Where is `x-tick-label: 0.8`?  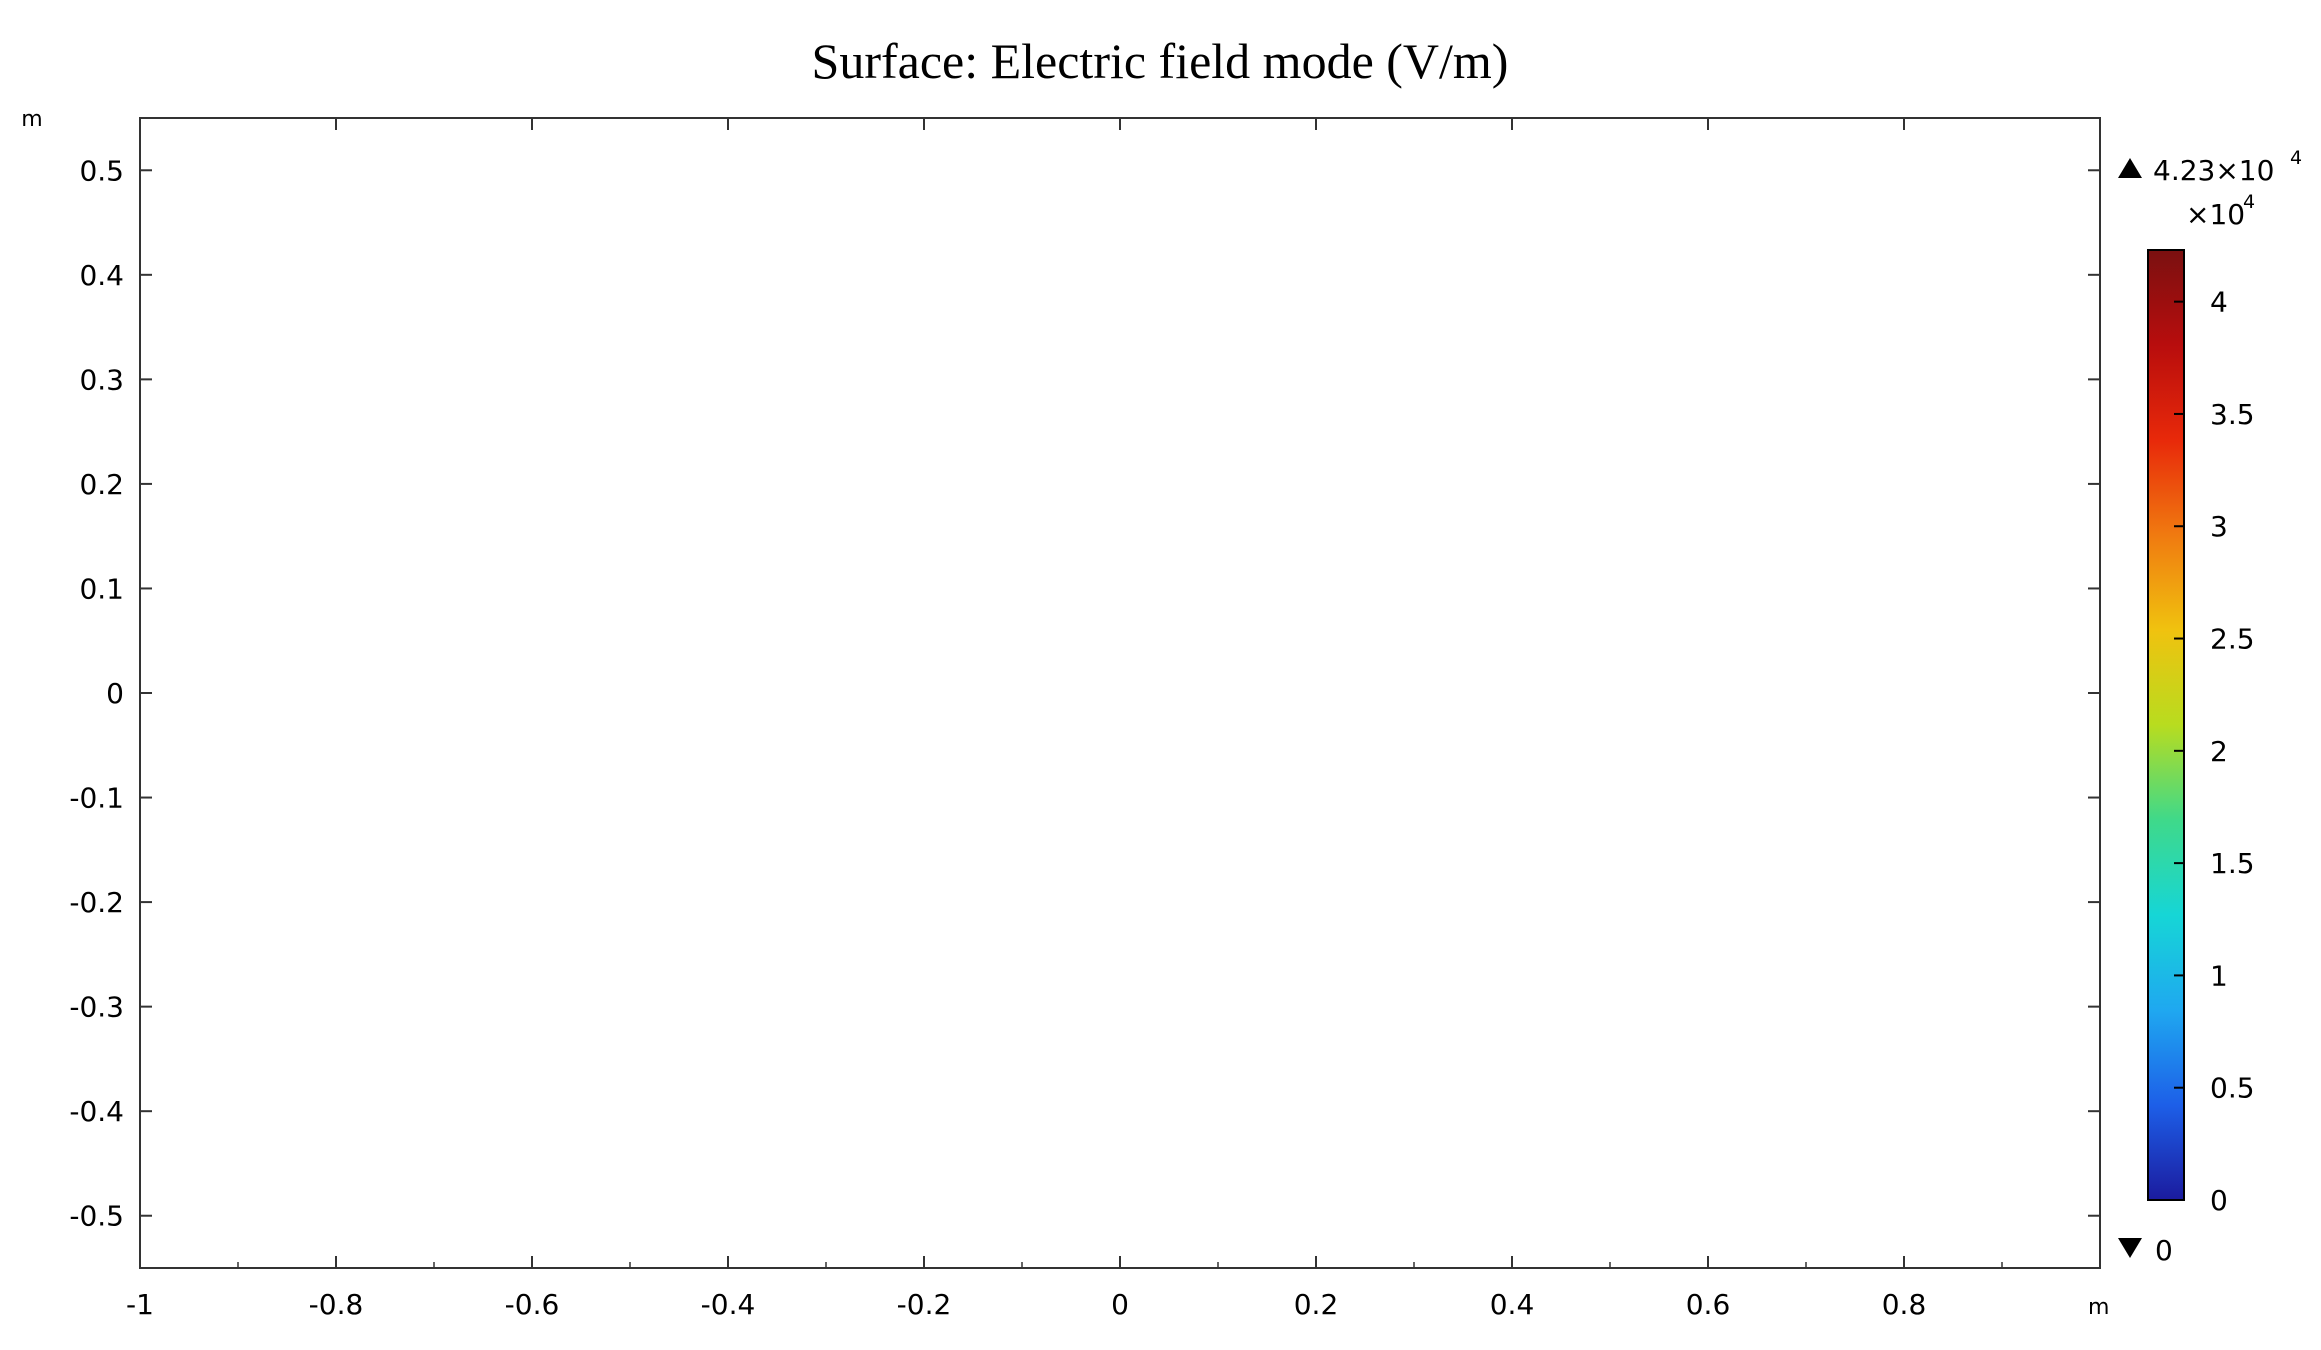 x-tick-label: 0.8 is located at coordinates (1904, 1304).